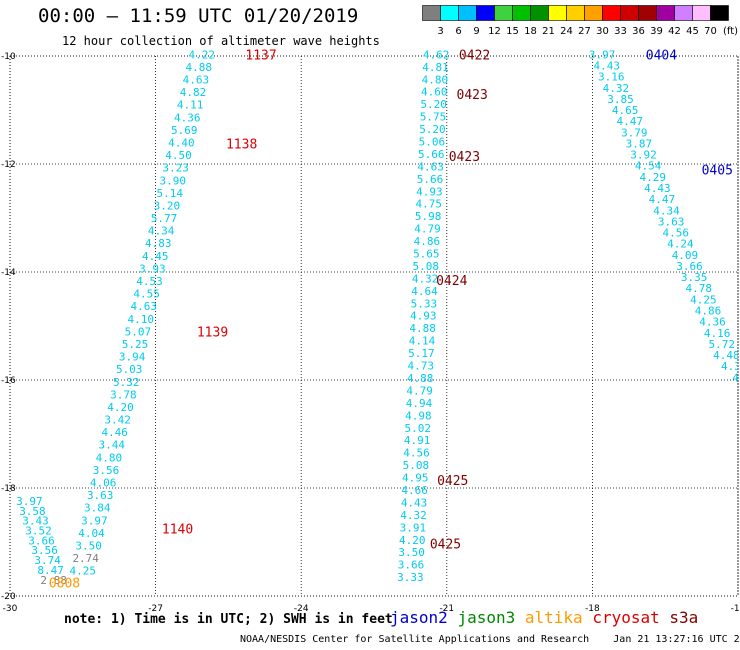  I want to click on wave-height-point: 5.02, so click(417, 428).